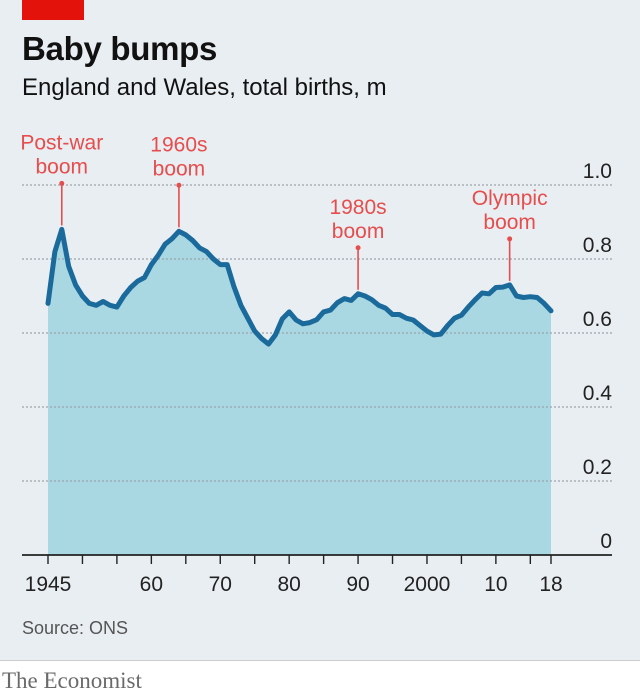 Image resolution: width=640 pixels, height=697 pixels. I want to click on annotation-label: Olympic, so click(510, 198).